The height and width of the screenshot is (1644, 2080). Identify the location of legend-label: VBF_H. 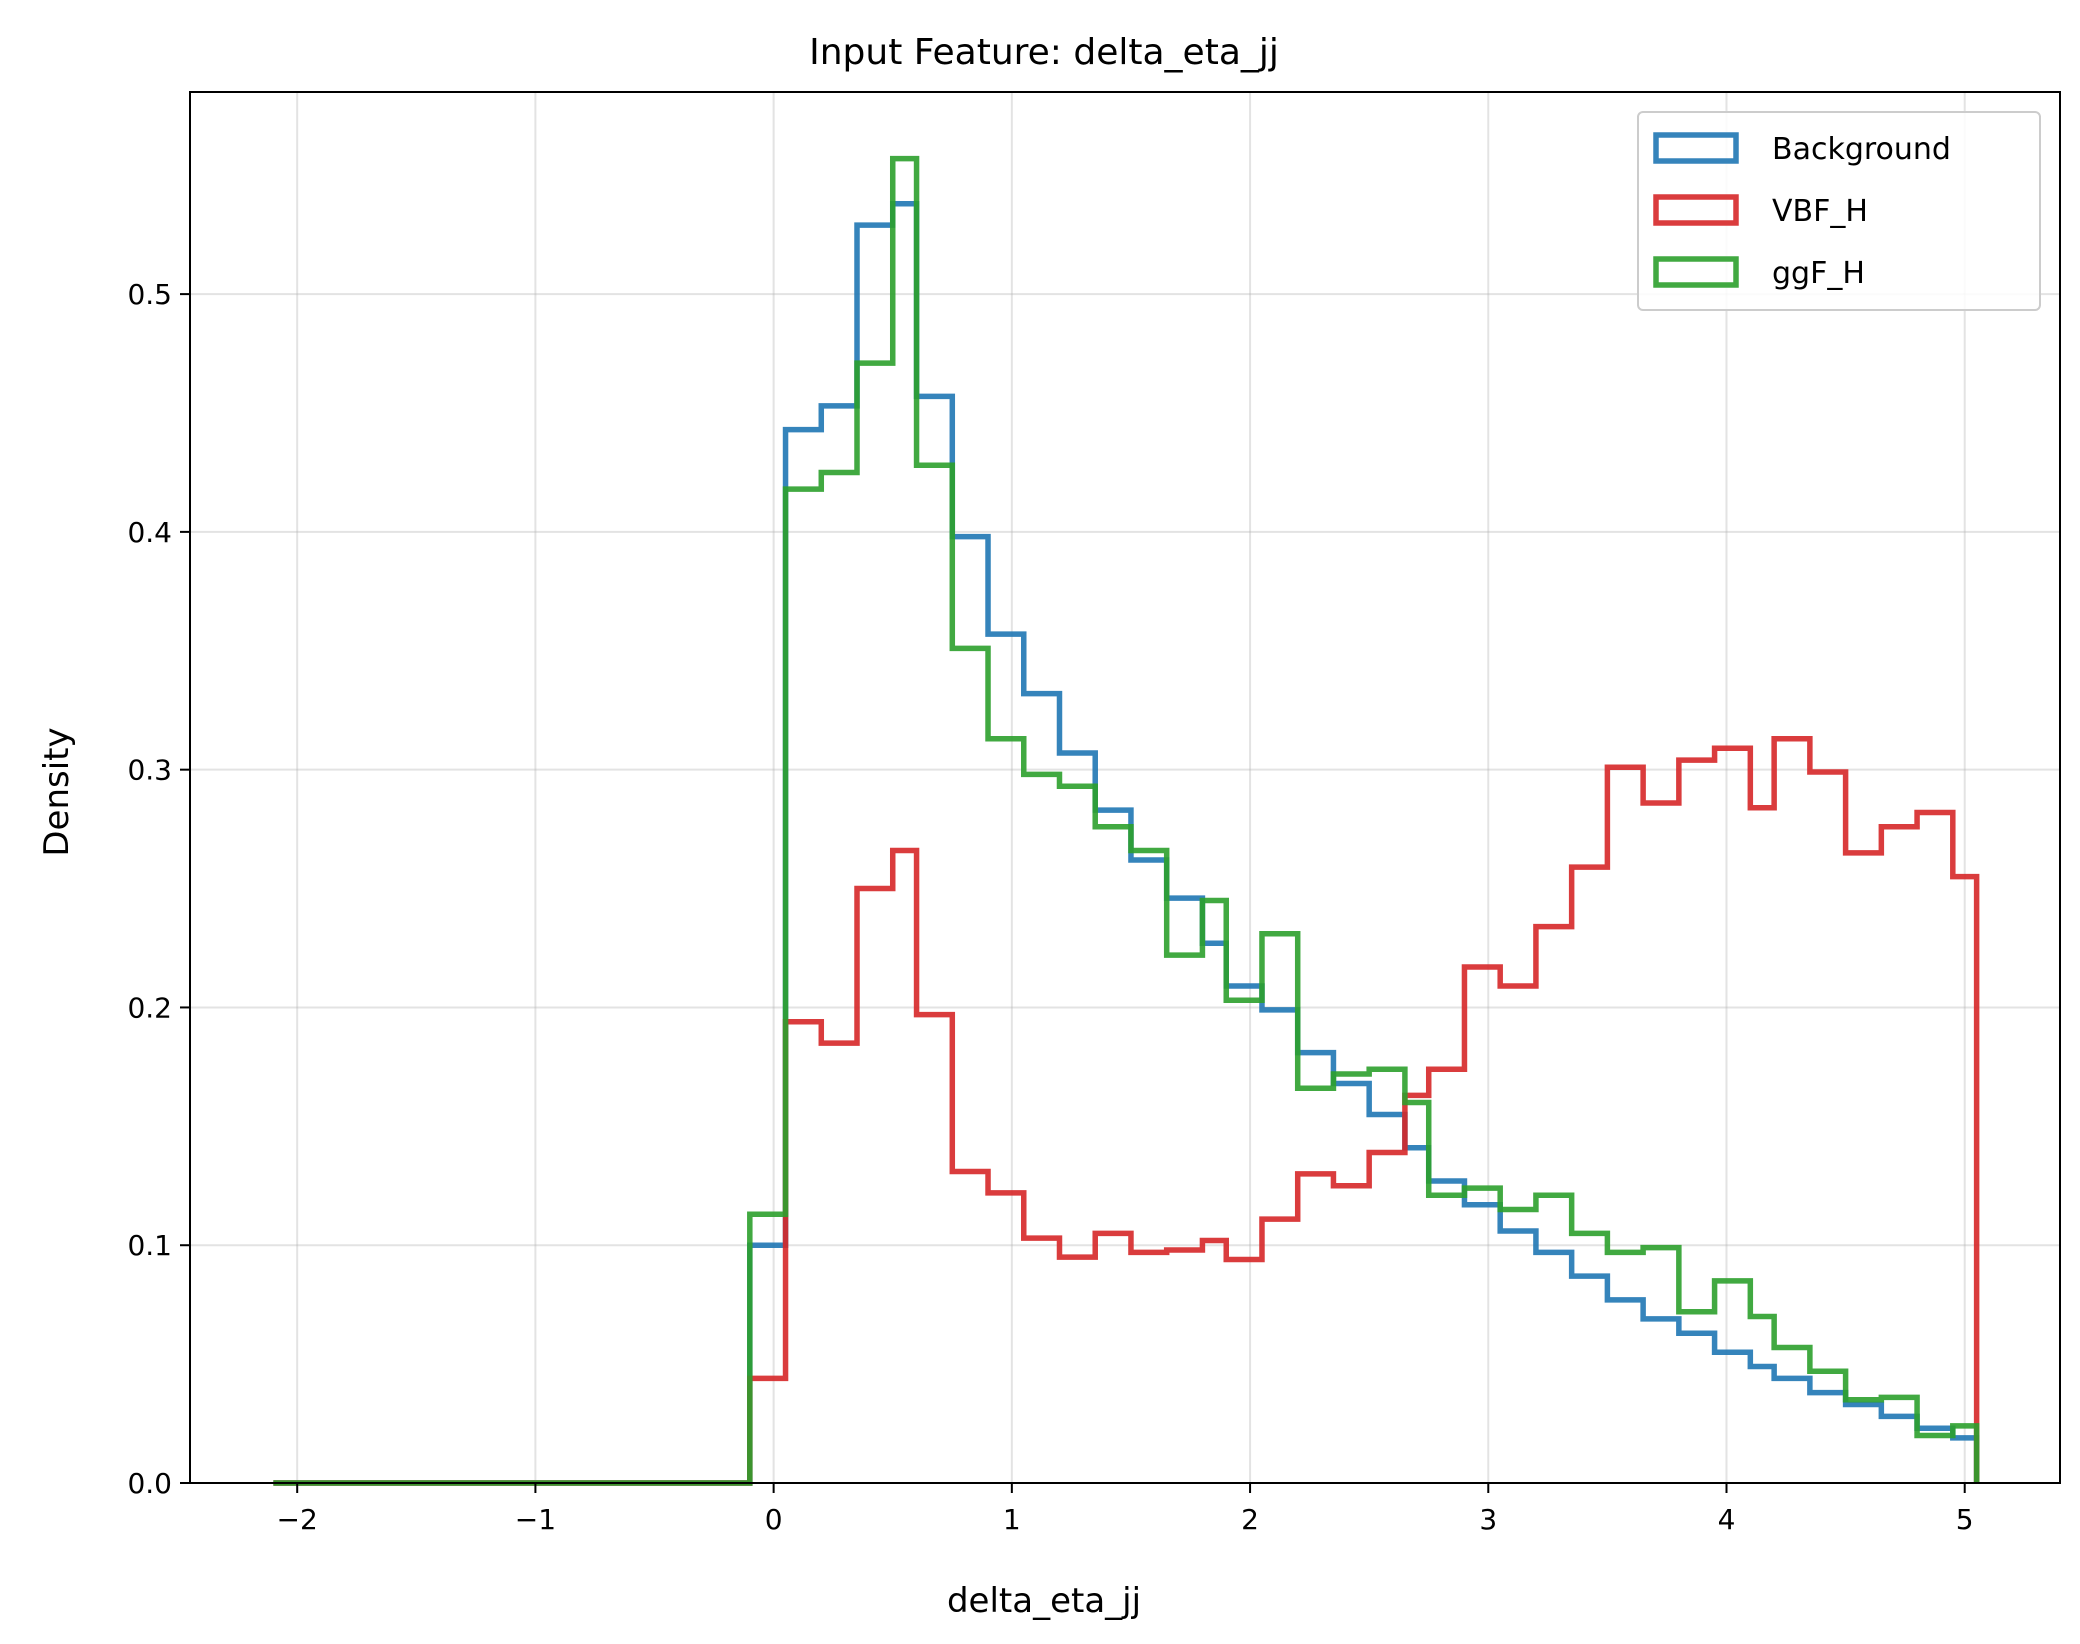
(1820, 211).